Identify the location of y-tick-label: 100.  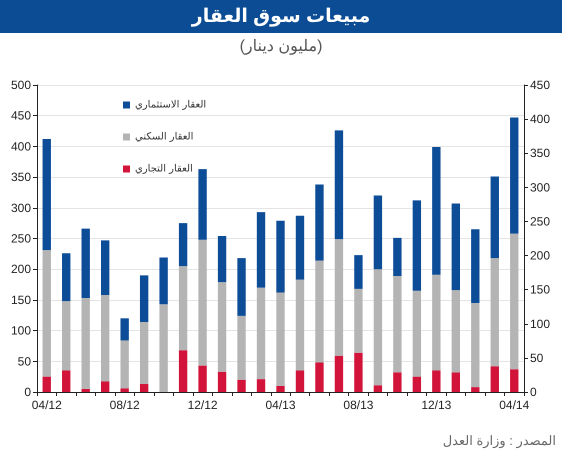
(21, 331).